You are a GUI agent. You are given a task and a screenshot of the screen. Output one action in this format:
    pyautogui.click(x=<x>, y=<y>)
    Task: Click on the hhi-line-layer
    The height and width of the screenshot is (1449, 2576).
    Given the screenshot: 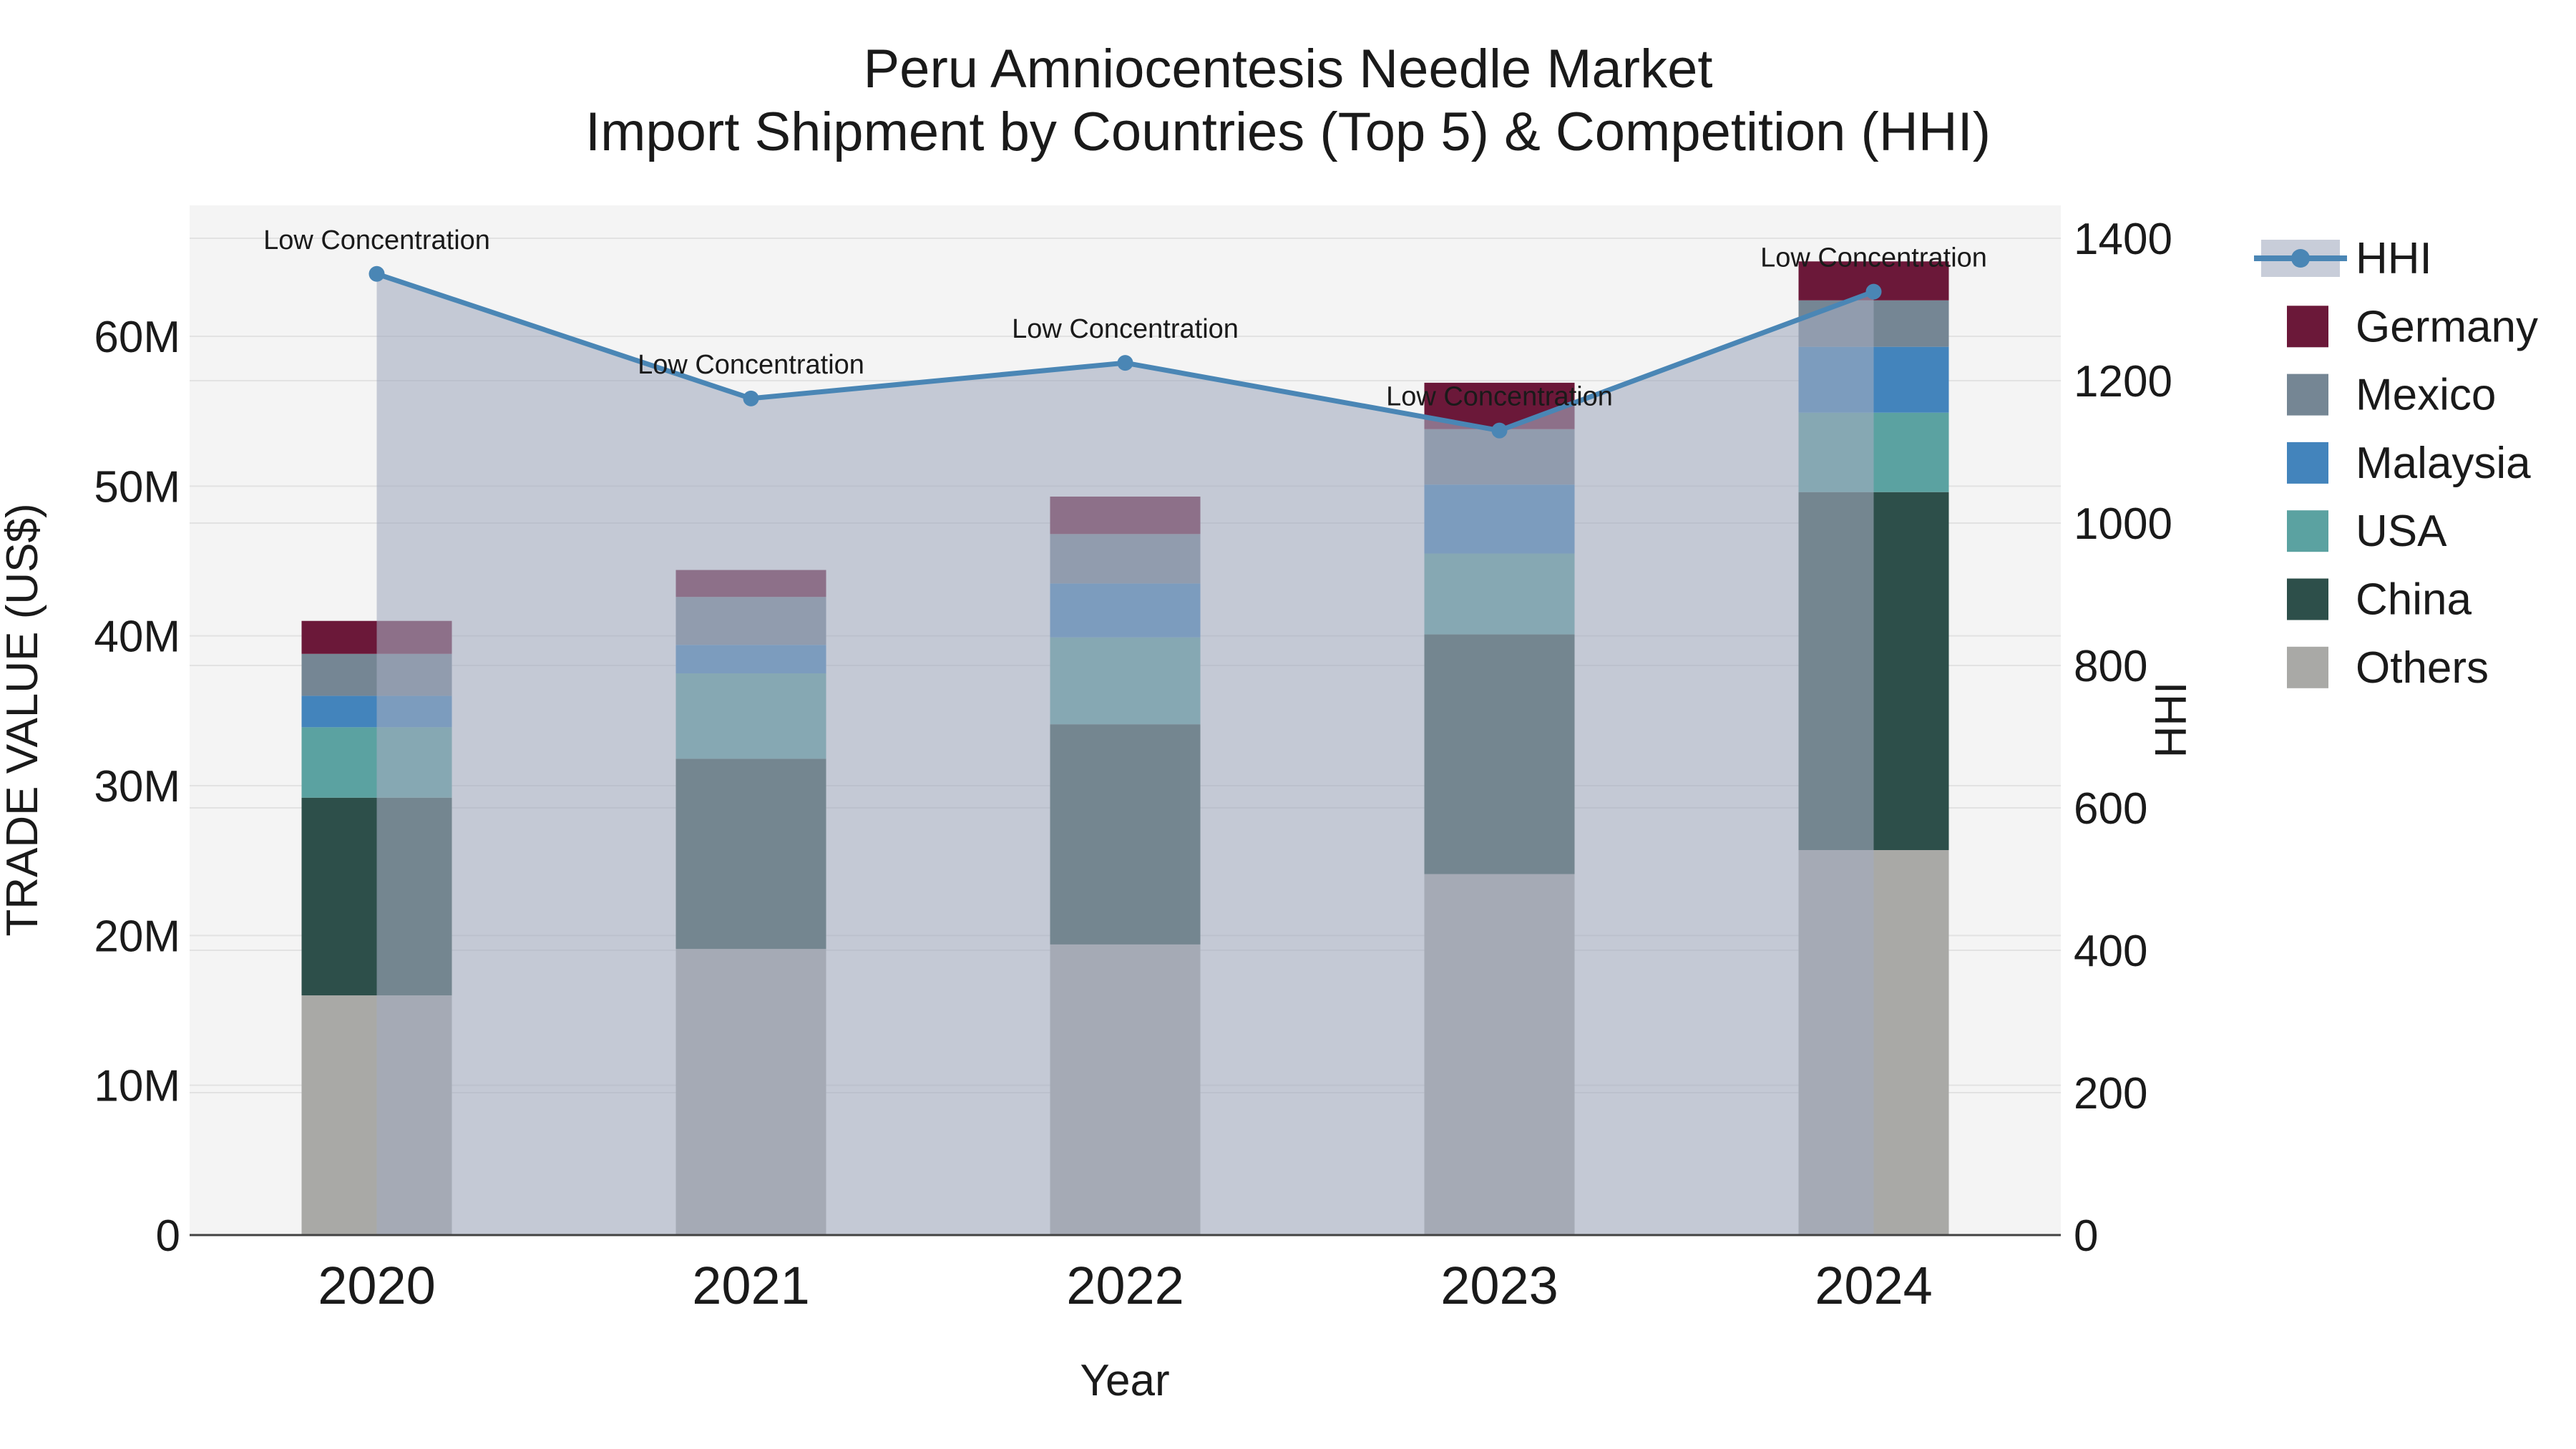 What is the action you would take?
    pyautogui.click(x=1125, y=352)
    